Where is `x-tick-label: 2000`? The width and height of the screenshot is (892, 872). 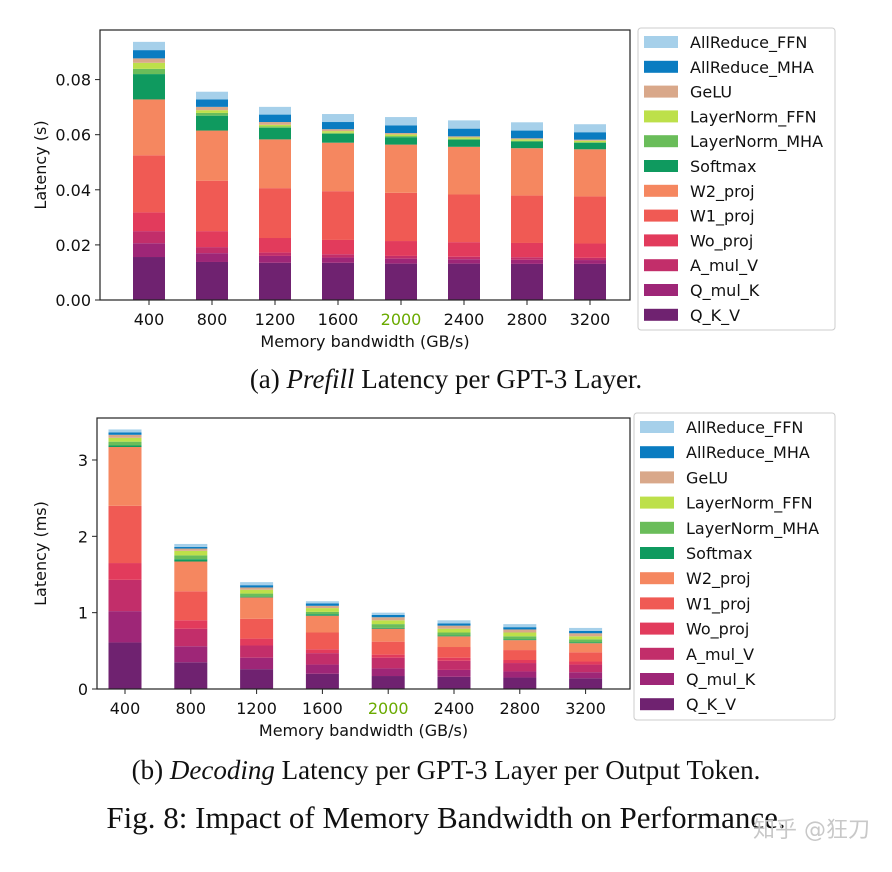
x-tick-label: 2000 is located at coordinates (388, 708).